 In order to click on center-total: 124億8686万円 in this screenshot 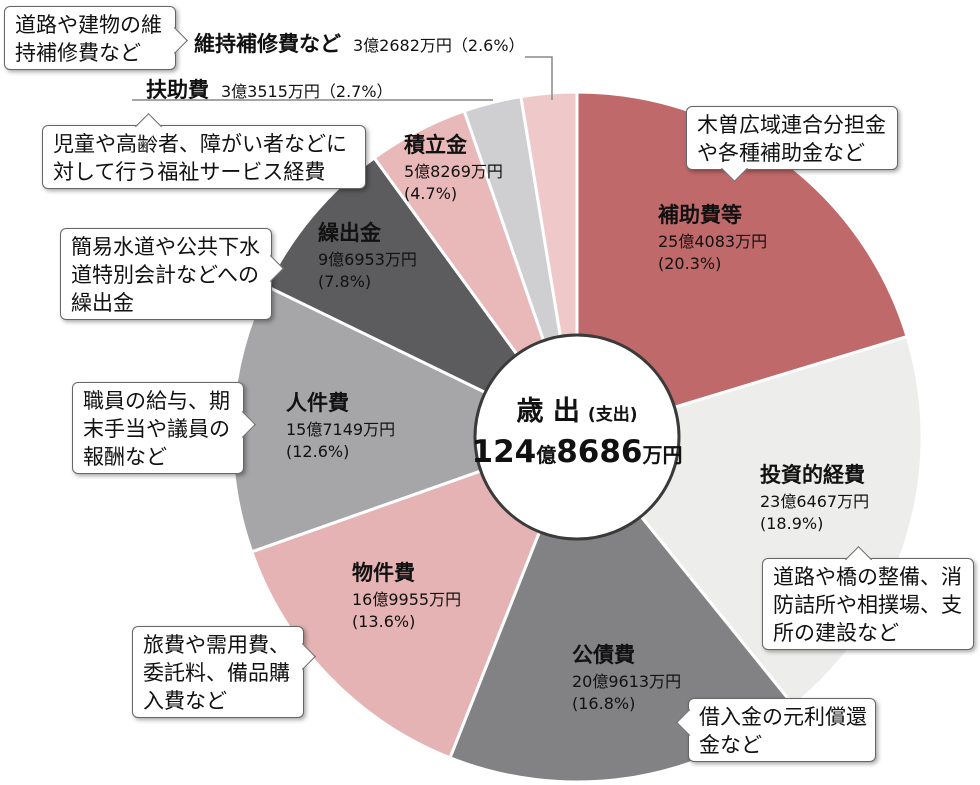, I will do `click(577, 452)`.